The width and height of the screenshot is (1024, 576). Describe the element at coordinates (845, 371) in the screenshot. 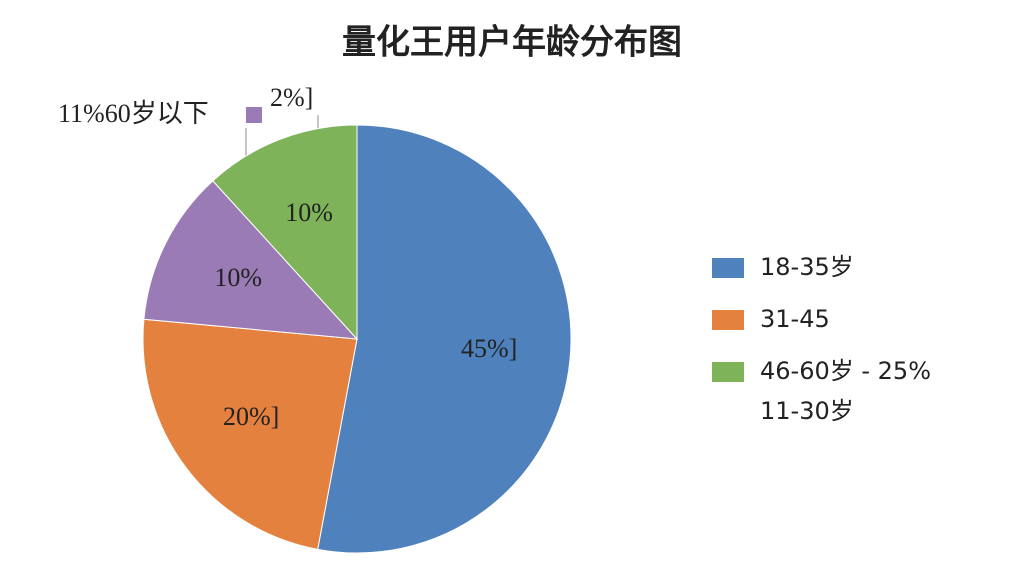

I see `legend-label: 46-60岁 - 25%` at that location.